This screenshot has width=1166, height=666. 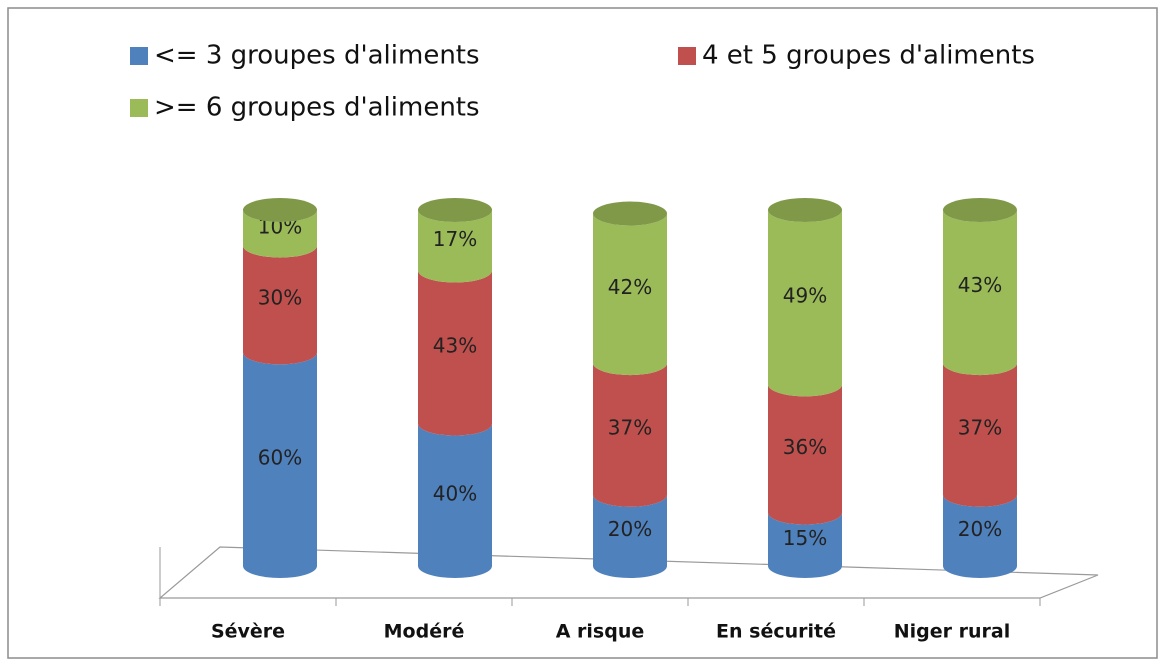 What do you see at coordinates (280, 298) in the screenshot?
I see `data-label: 30%` at bounding box center [280, 298].